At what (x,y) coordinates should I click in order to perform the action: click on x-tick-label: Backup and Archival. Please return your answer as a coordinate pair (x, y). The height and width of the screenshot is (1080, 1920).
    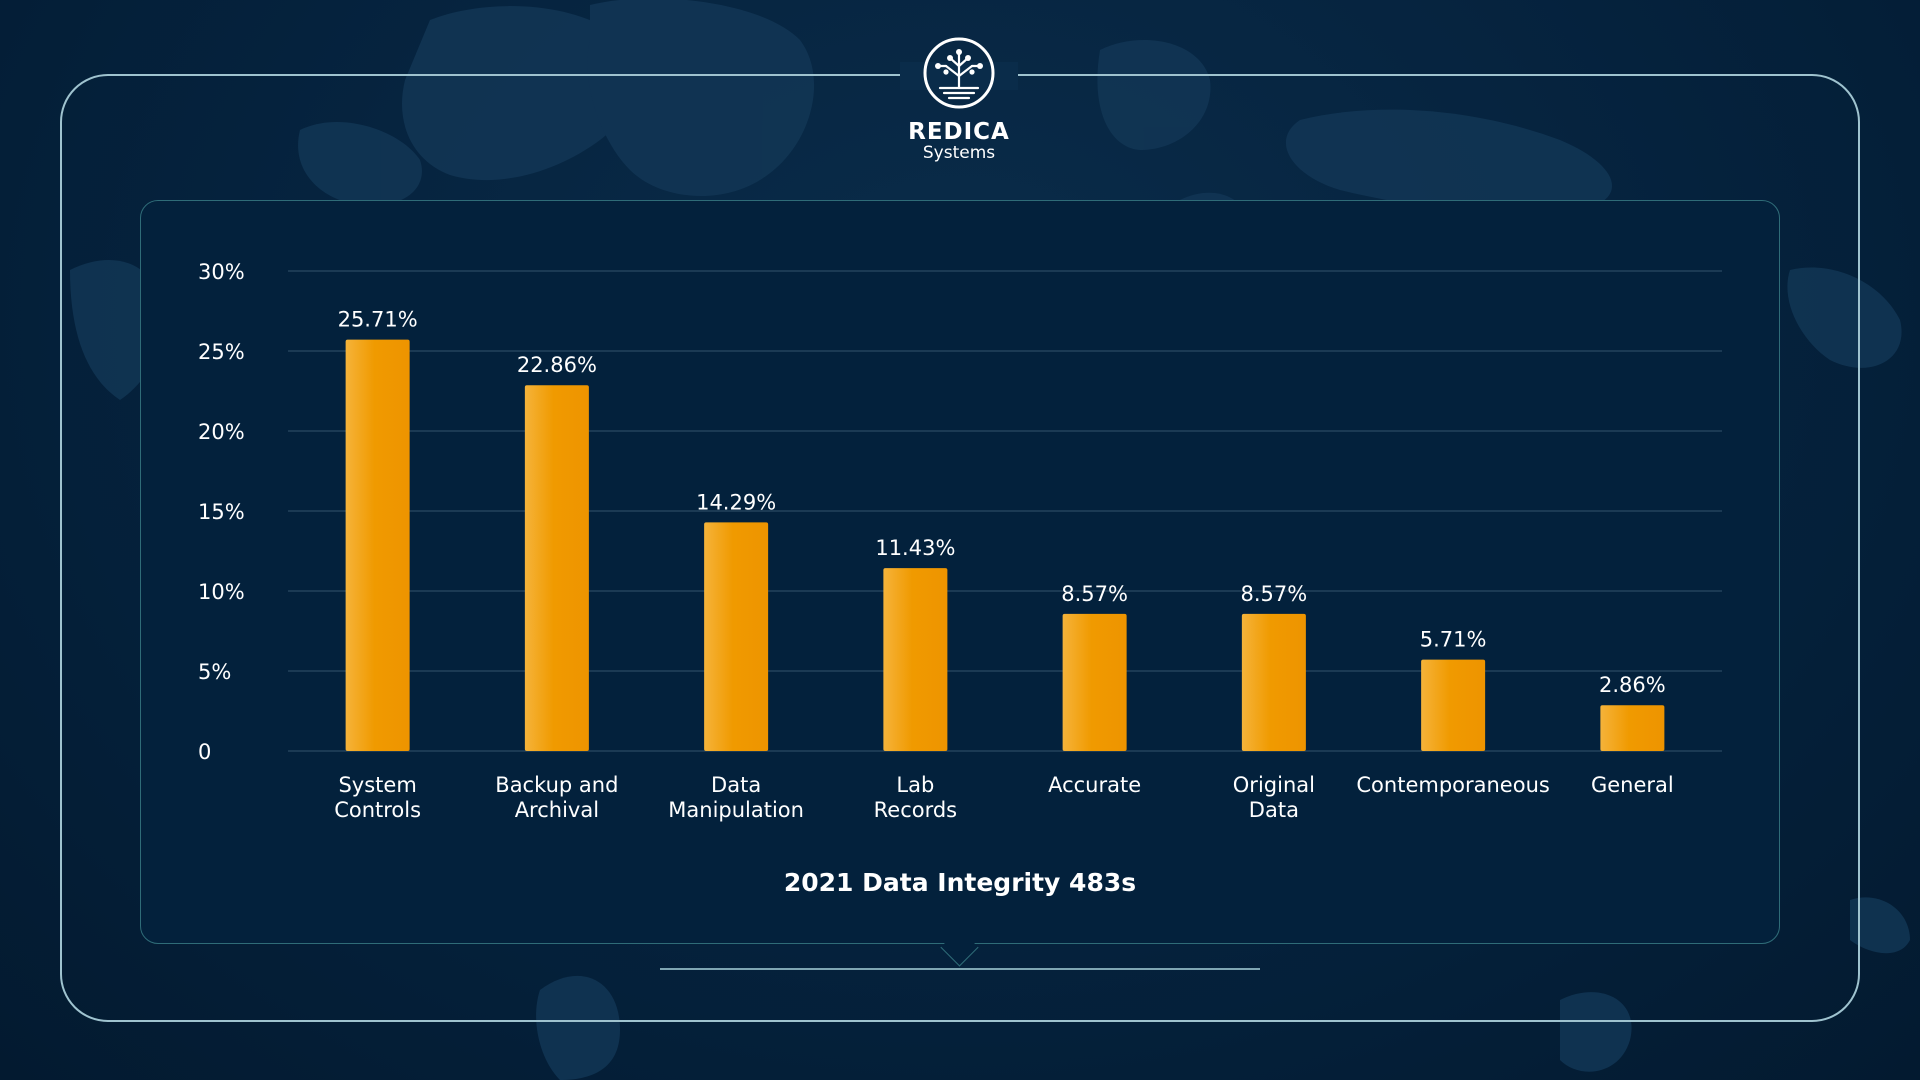
    Looking at the image, I should click on (556, 797).